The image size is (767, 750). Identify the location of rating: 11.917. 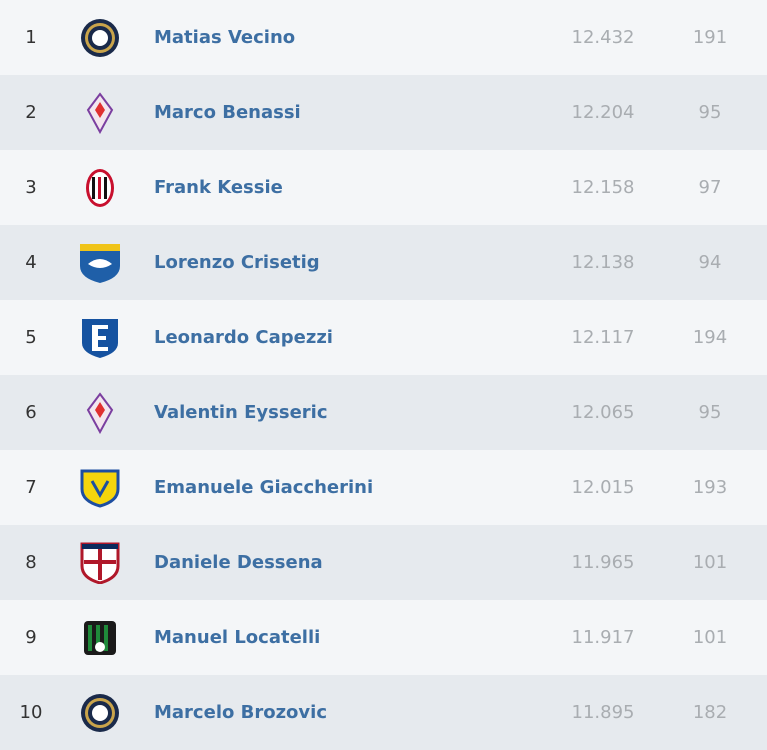
(603, 637).